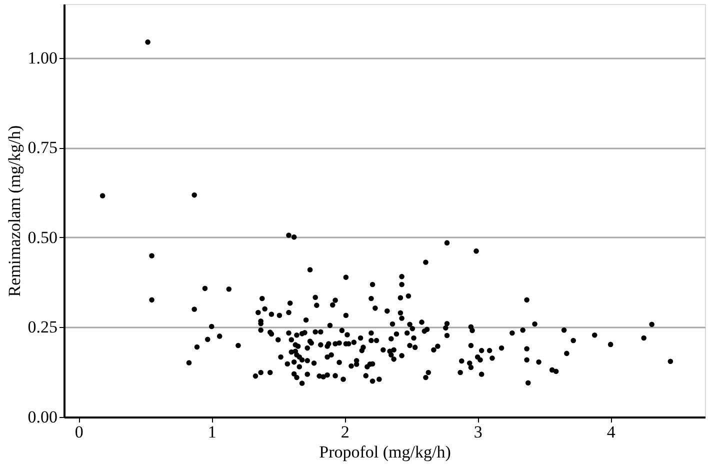 This screenshot has height=465, width=708. What do you see at coordinates (478, 432) in the screenshot?
I see `x-tick-label: 3` at bounding box center [478, 432].